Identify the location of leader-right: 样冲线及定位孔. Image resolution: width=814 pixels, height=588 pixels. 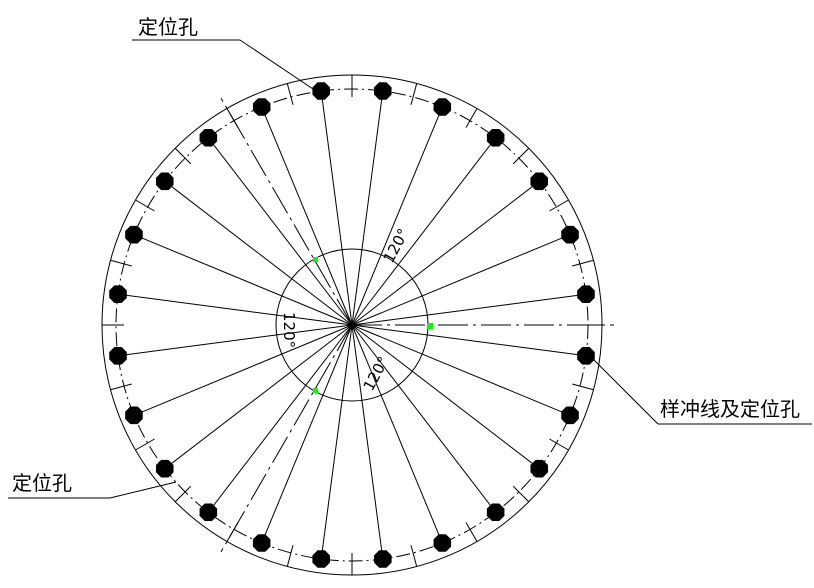
(702, 392).